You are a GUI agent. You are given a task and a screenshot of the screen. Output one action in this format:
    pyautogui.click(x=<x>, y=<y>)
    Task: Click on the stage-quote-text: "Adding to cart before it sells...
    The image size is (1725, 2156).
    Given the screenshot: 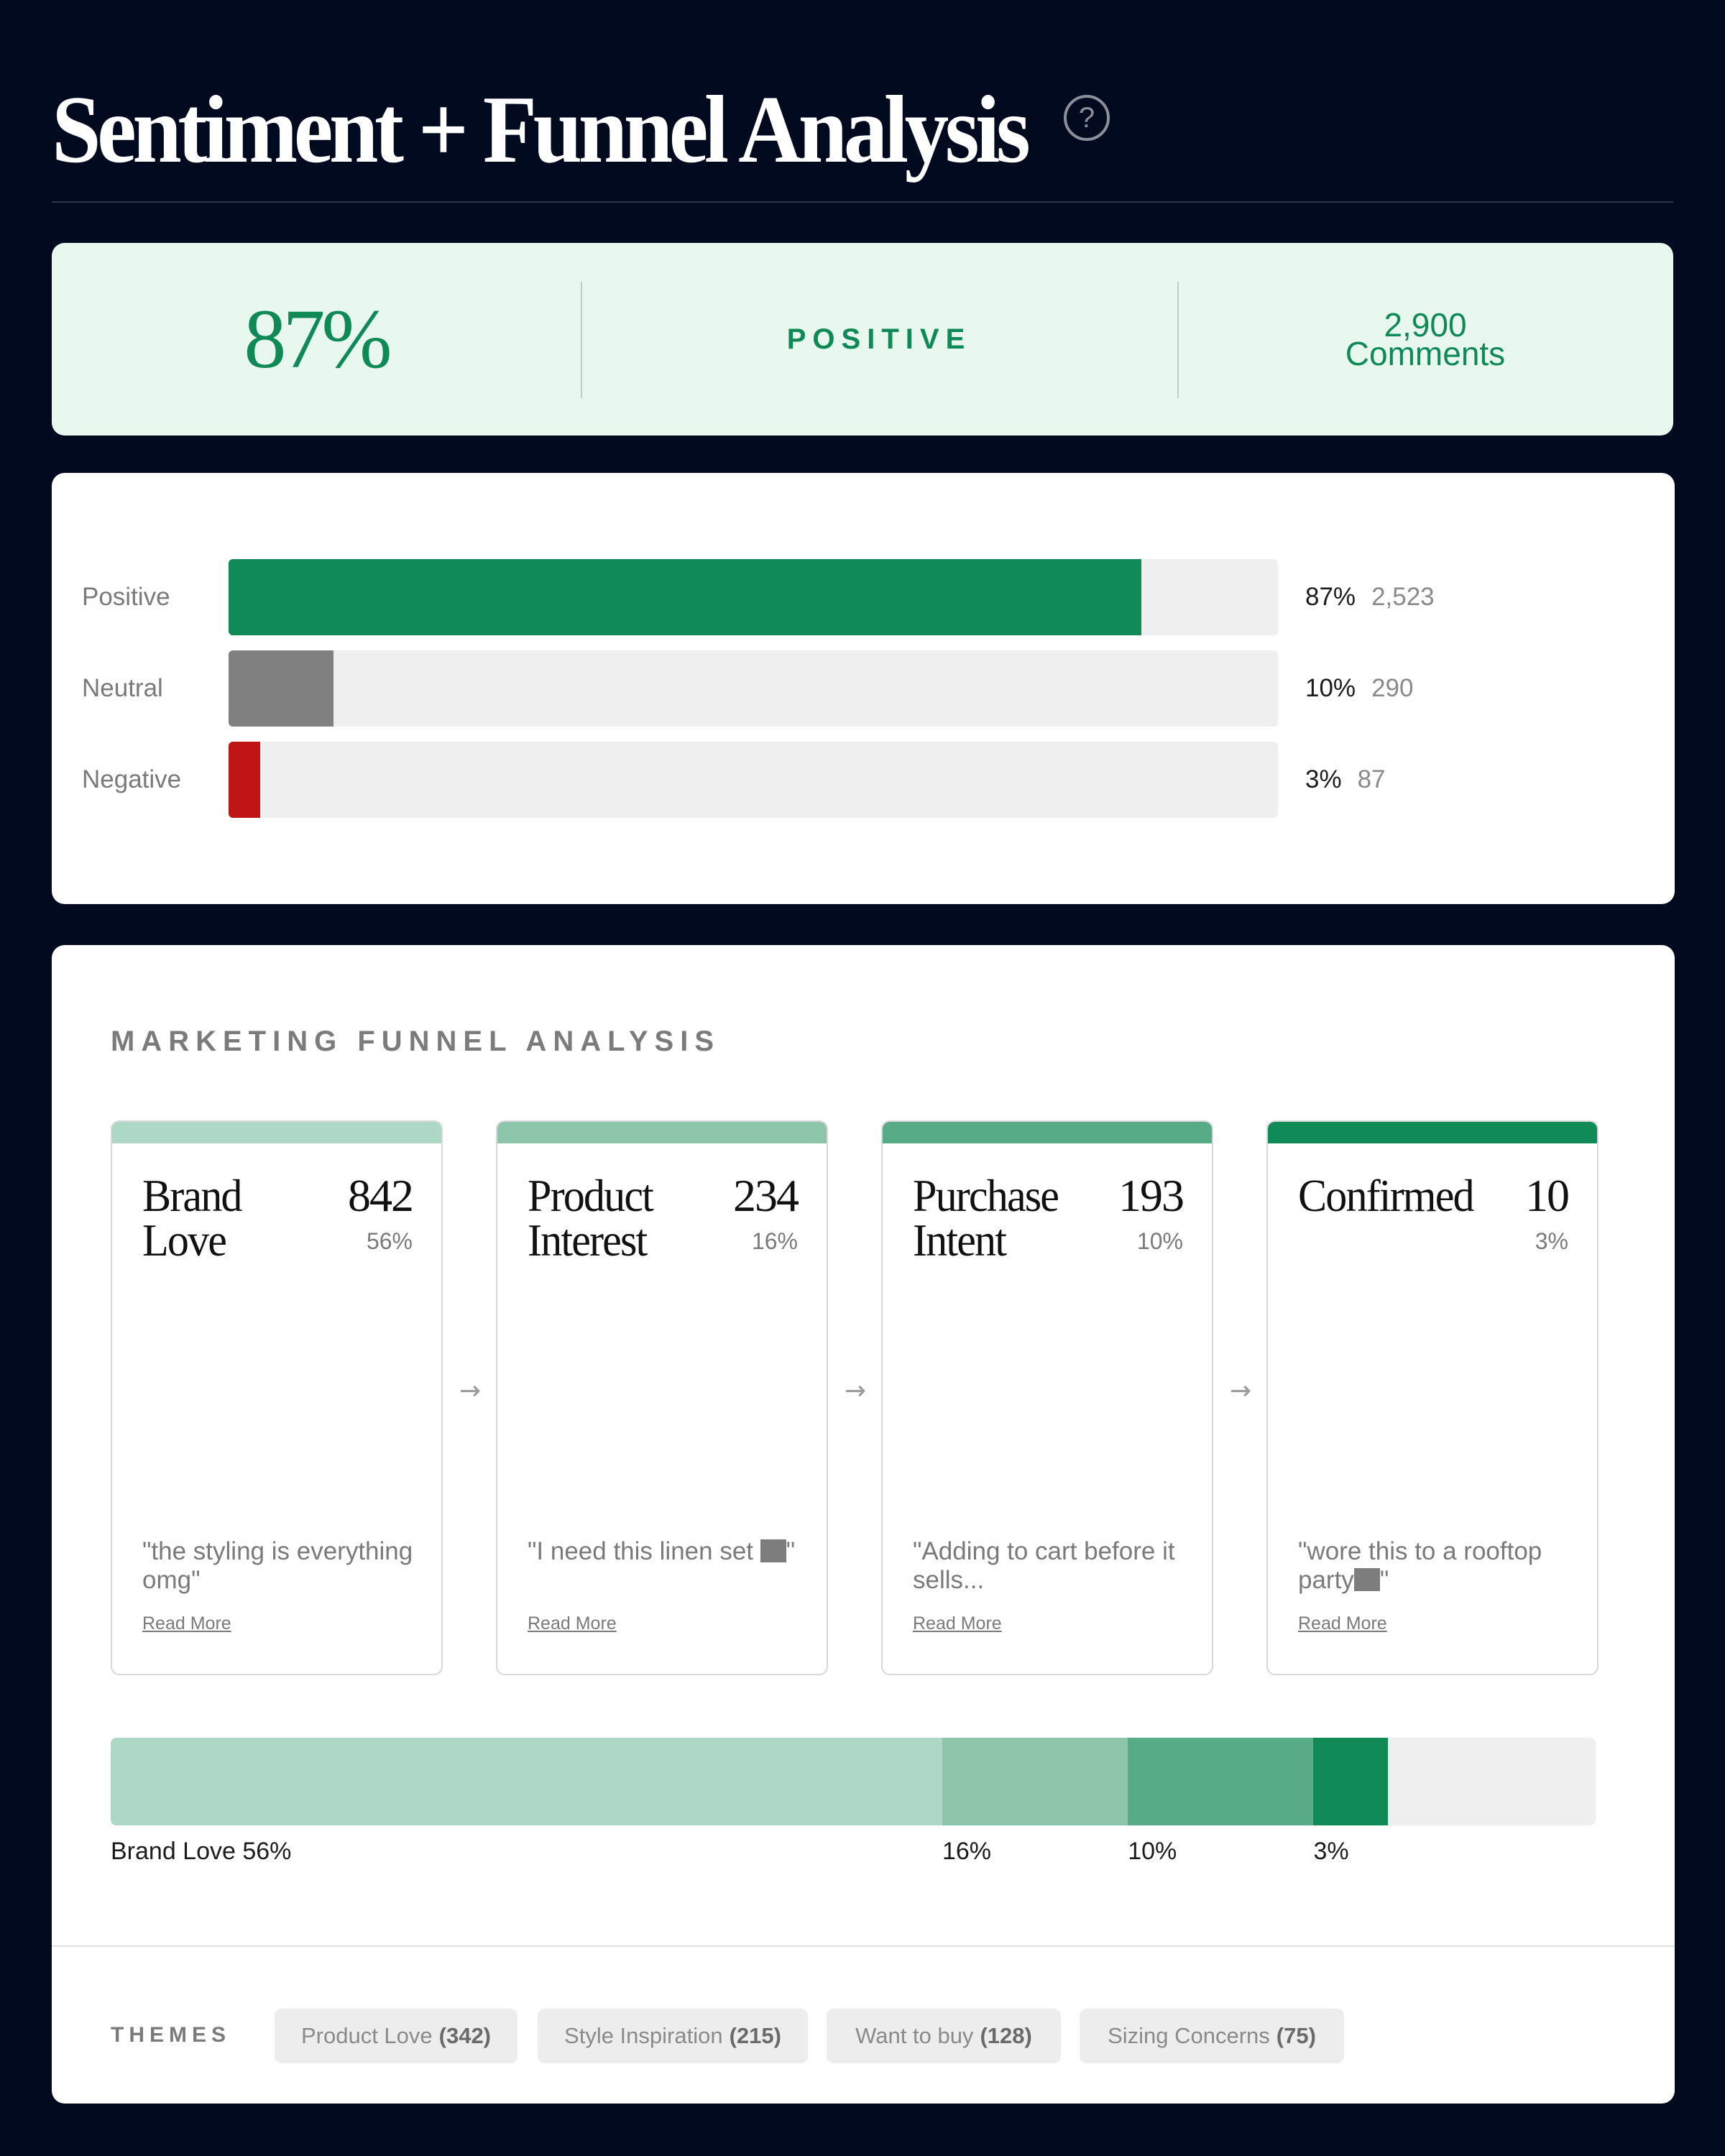 What is the action you would take?
    pyautogui.click(x=1044, y=1565)
    